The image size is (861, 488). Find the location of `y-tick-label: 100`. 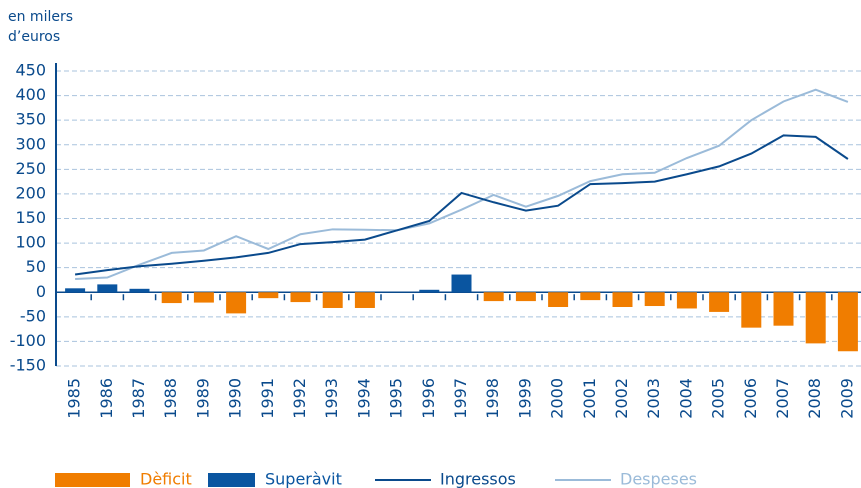

y-tick-label: 100 is located at coordinates (30, 242).